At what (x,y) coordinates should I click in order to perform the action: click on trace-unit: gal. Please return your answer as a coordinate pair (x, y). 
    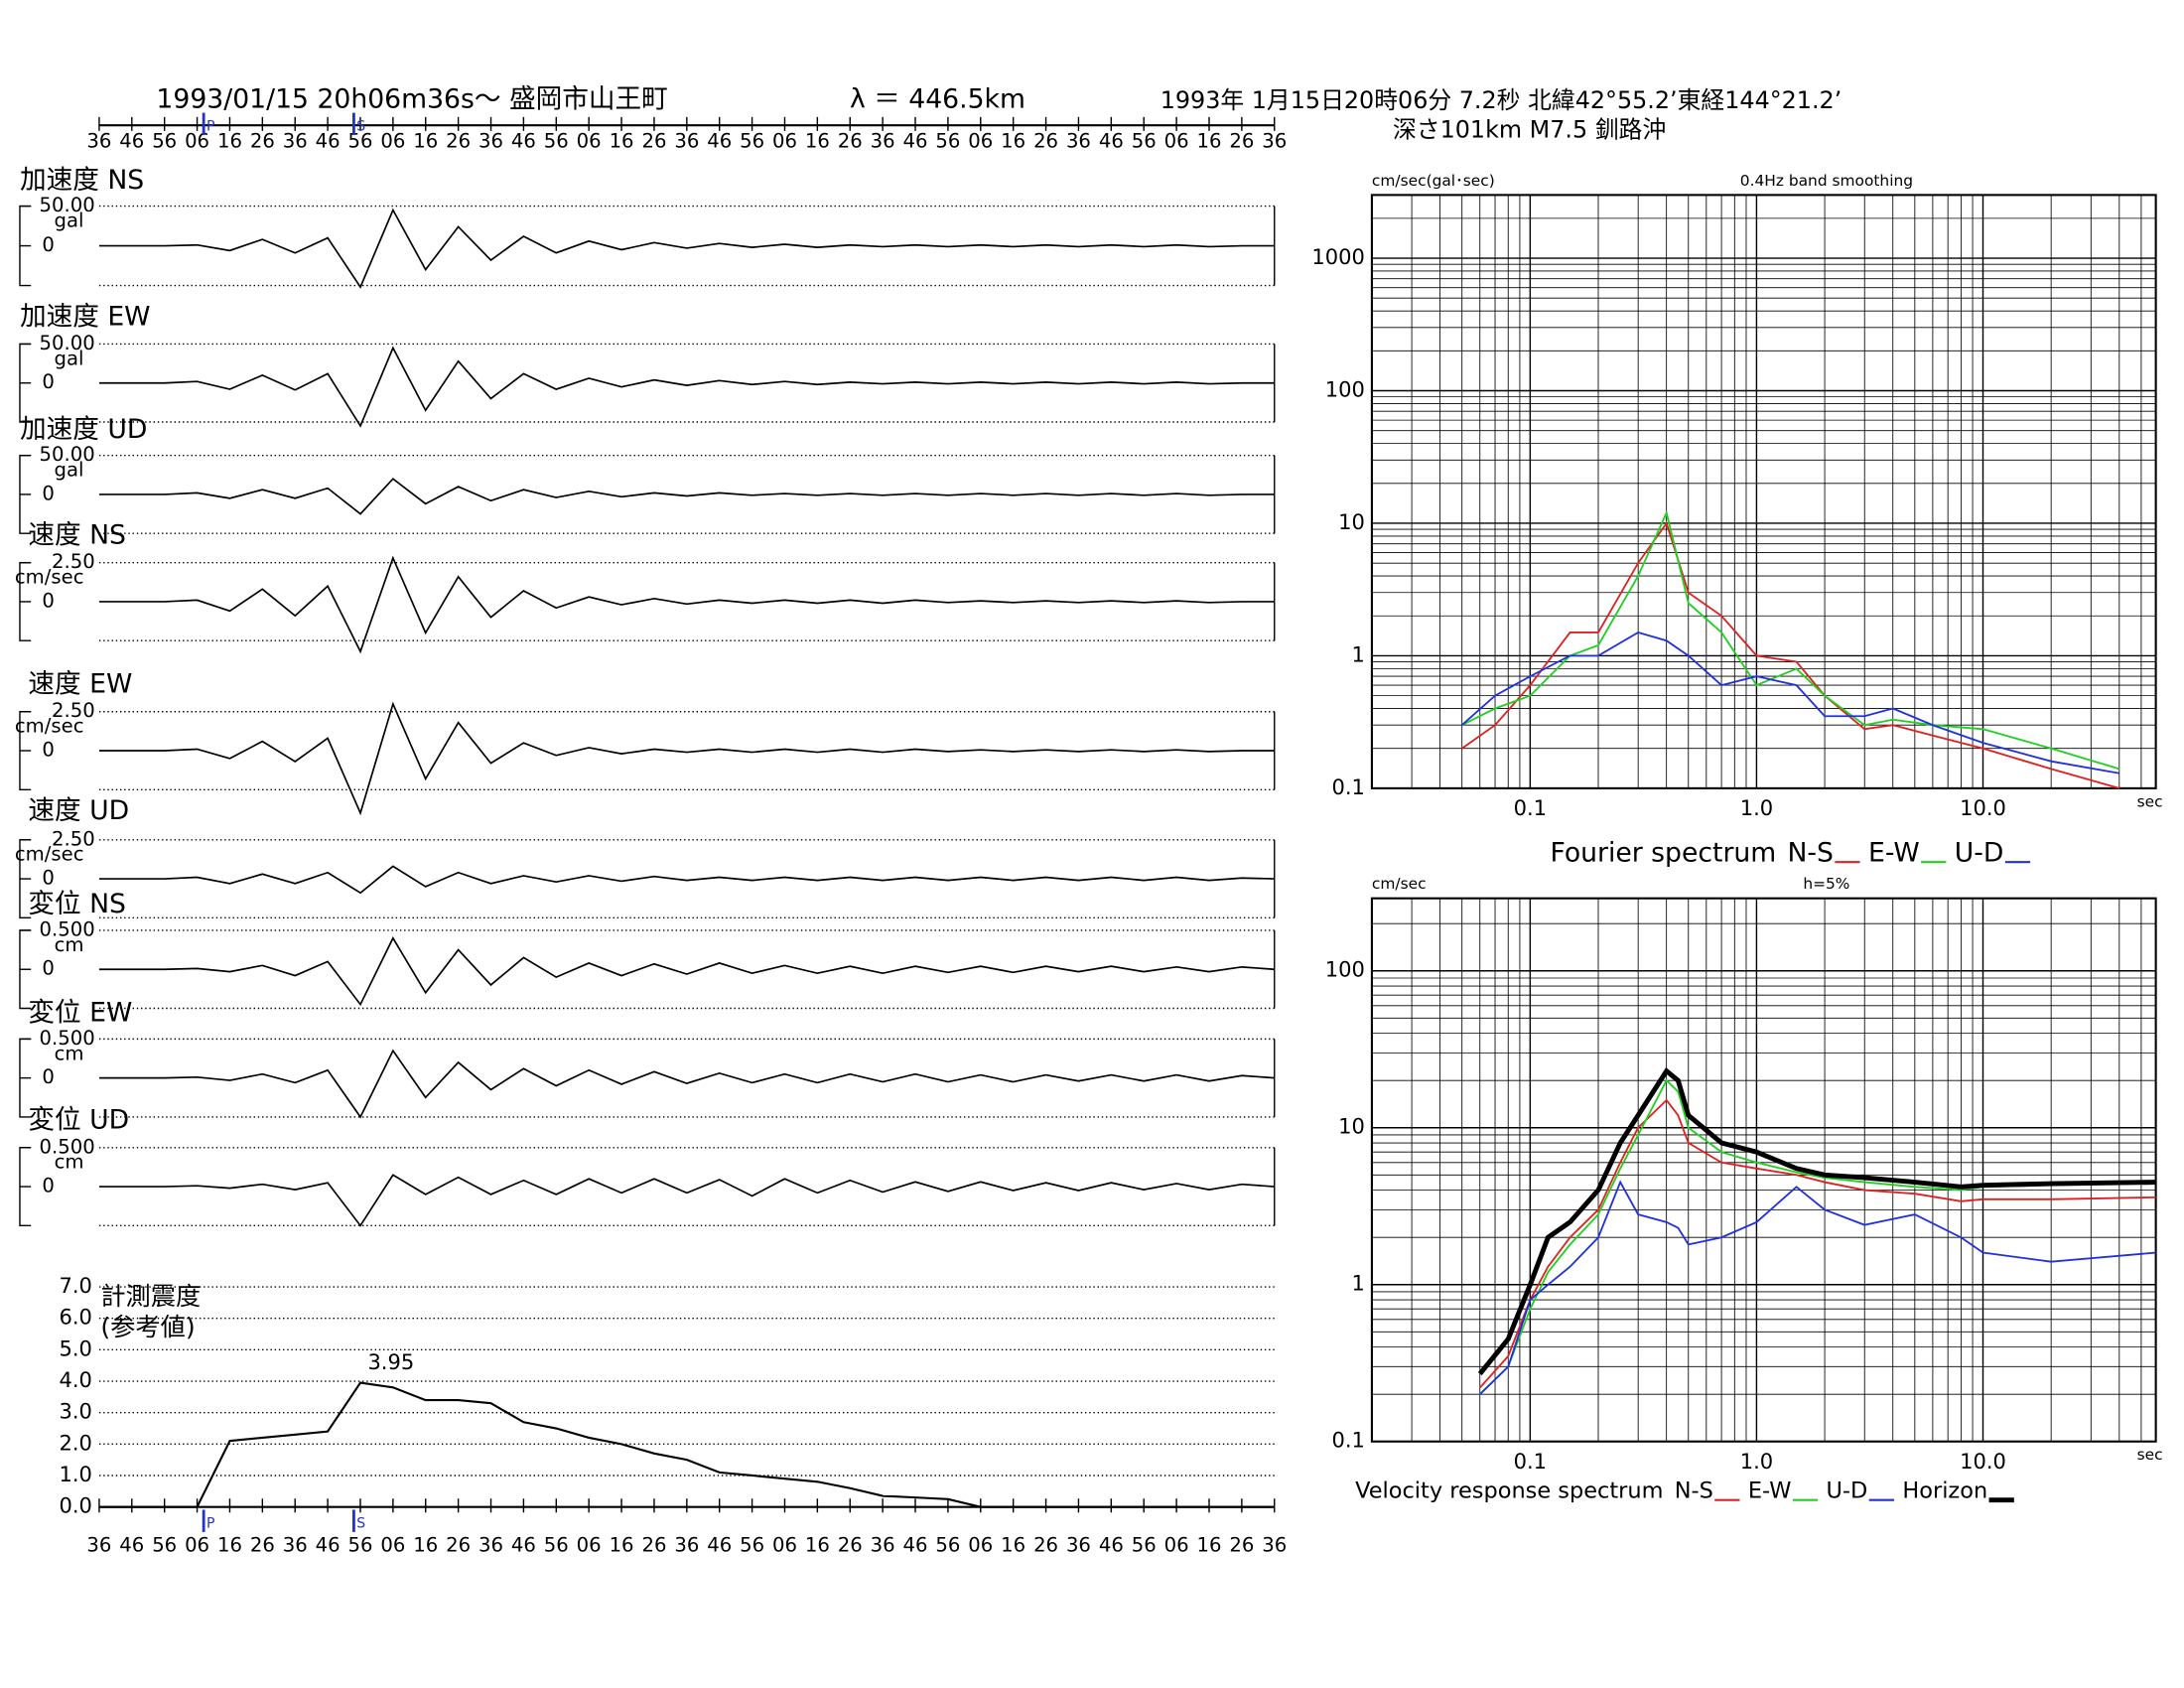
    Looking at the image, I should click on (69, 221).